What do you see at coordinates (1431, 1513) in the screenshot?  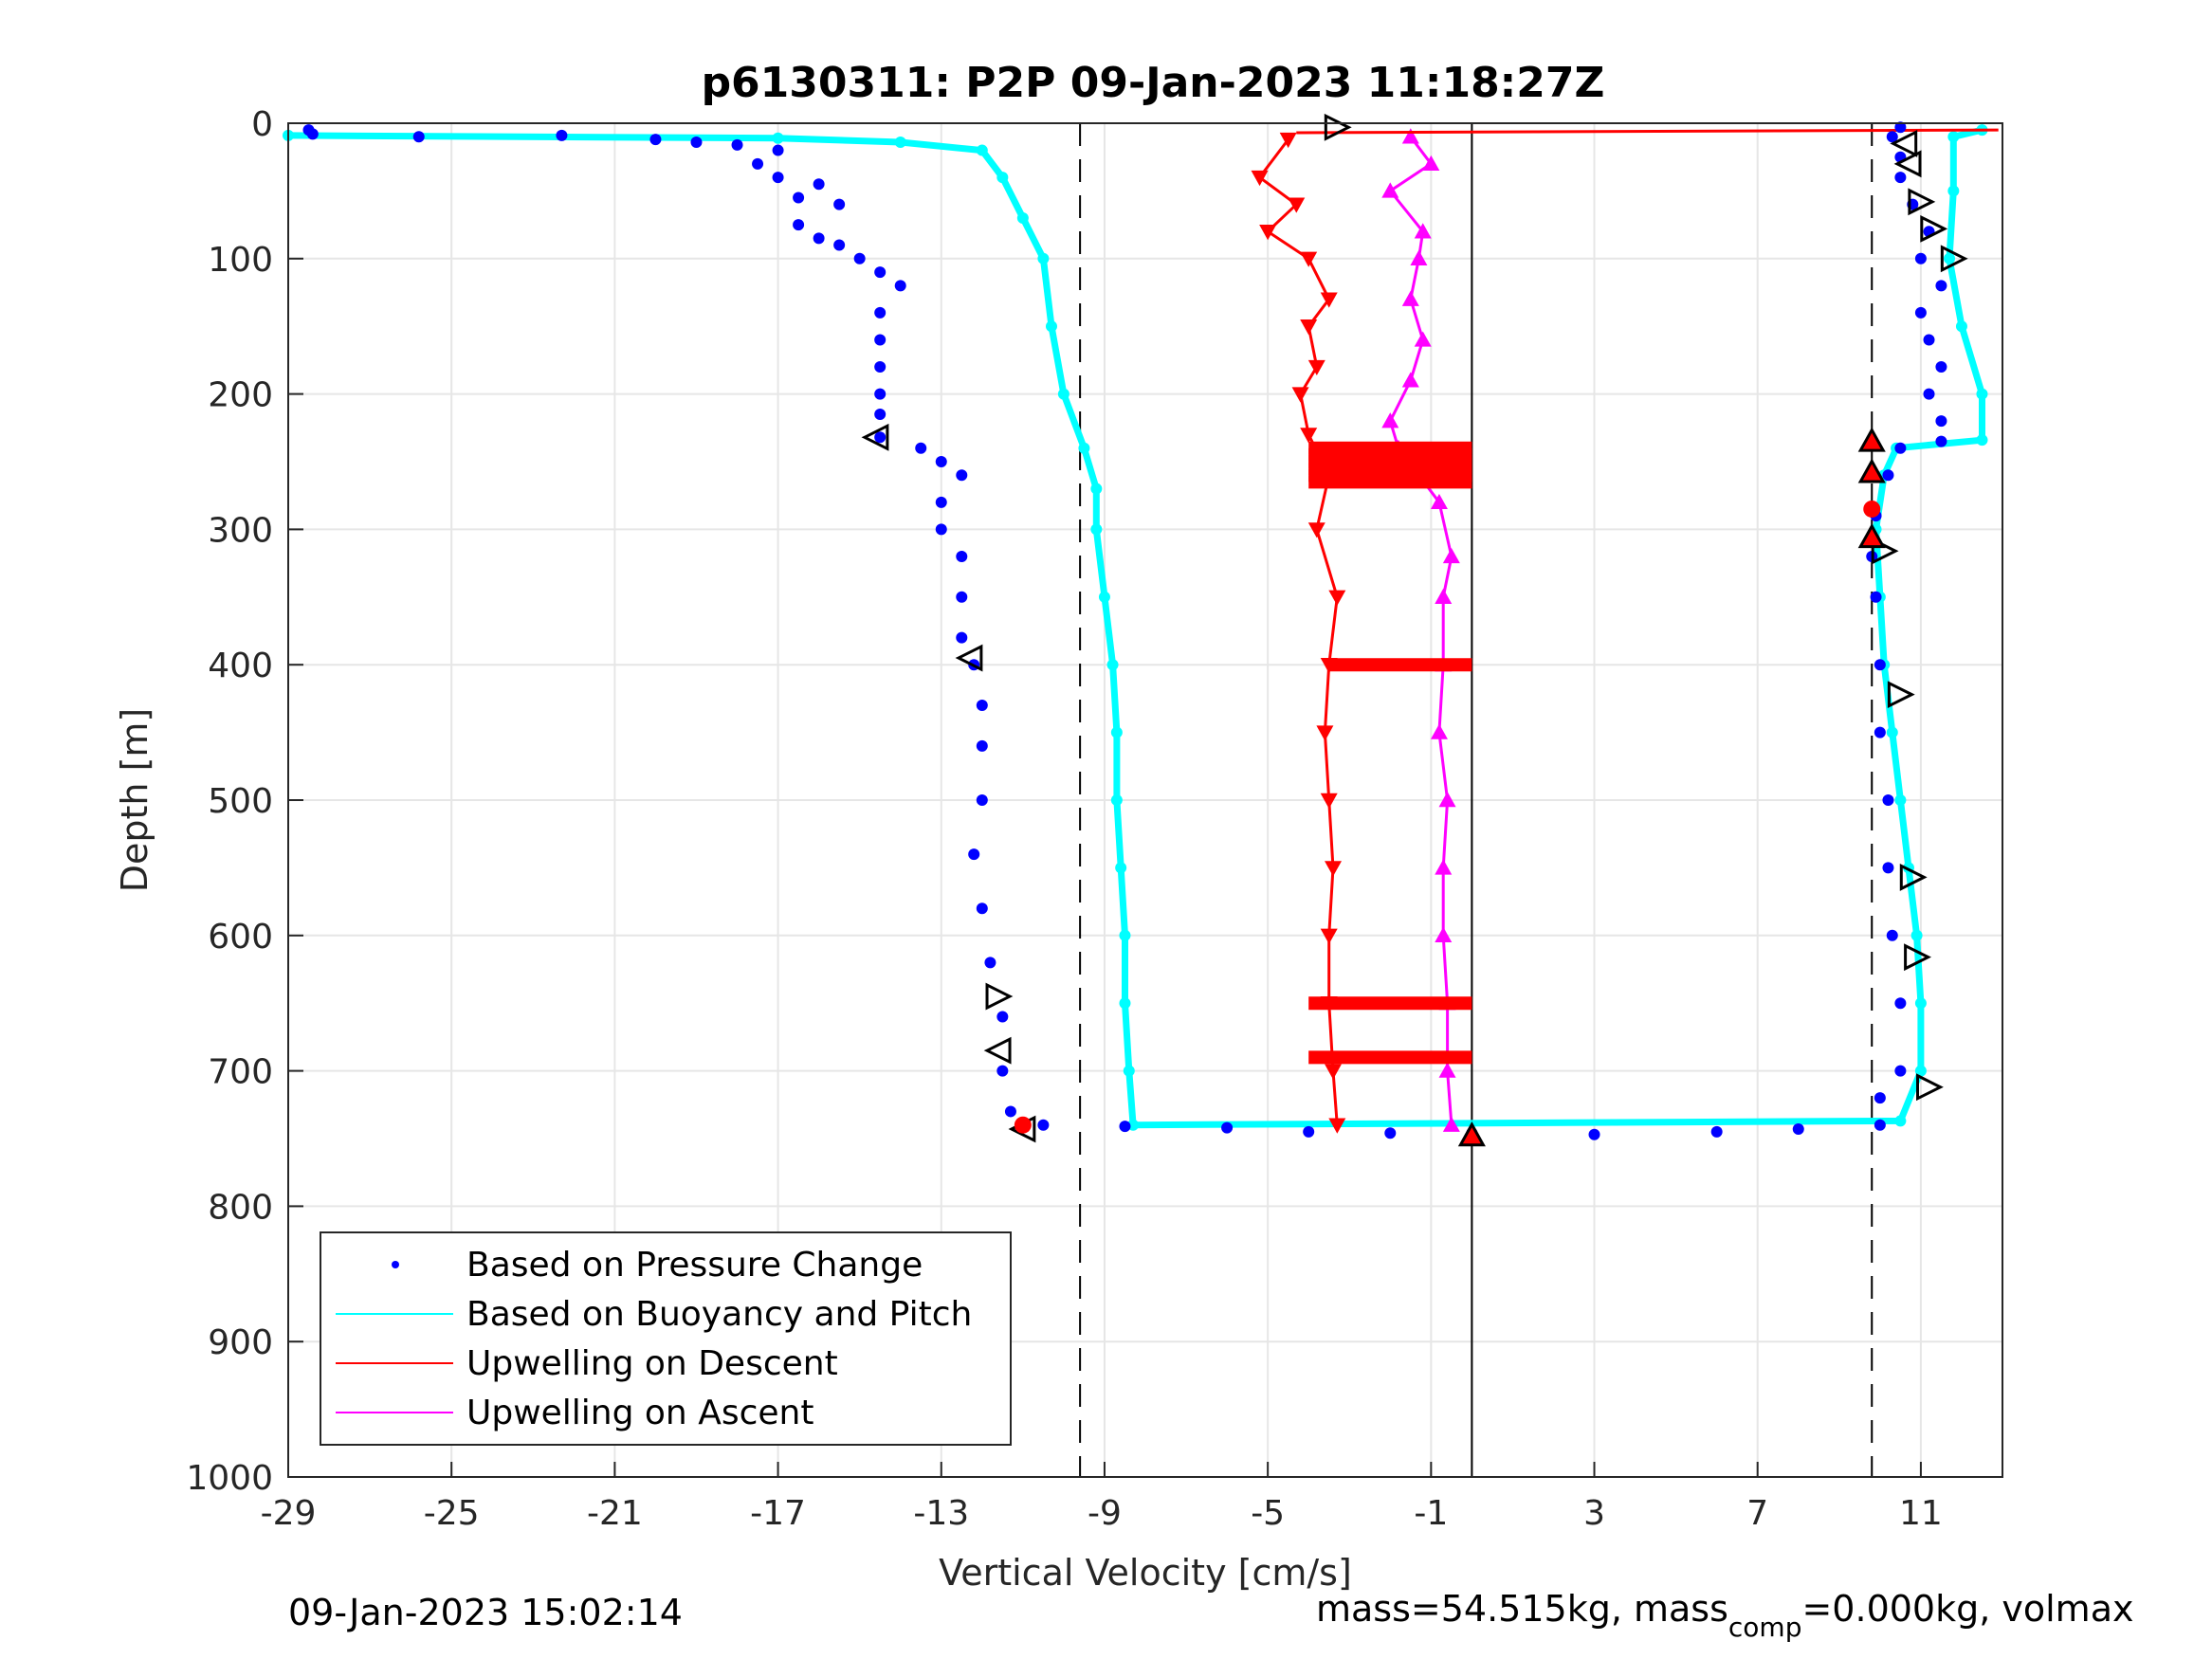 I see `x-tick-label: -1` at bounding box center [1431, 1513].